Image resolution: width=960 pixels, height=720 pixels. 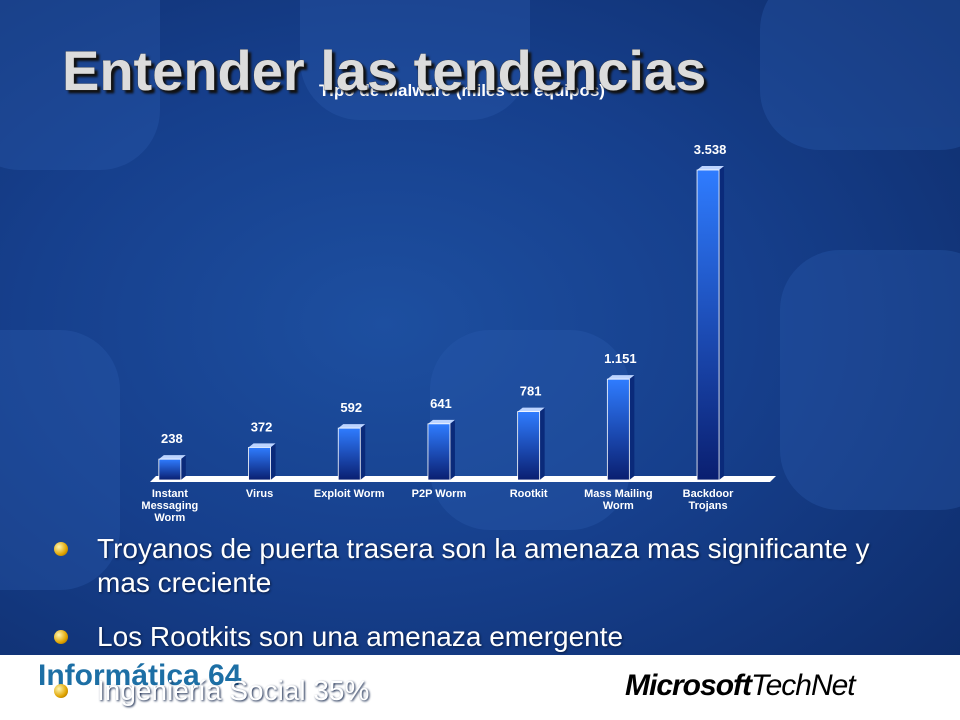 I want to click on data-label: 781, so click(x=531, y=391).